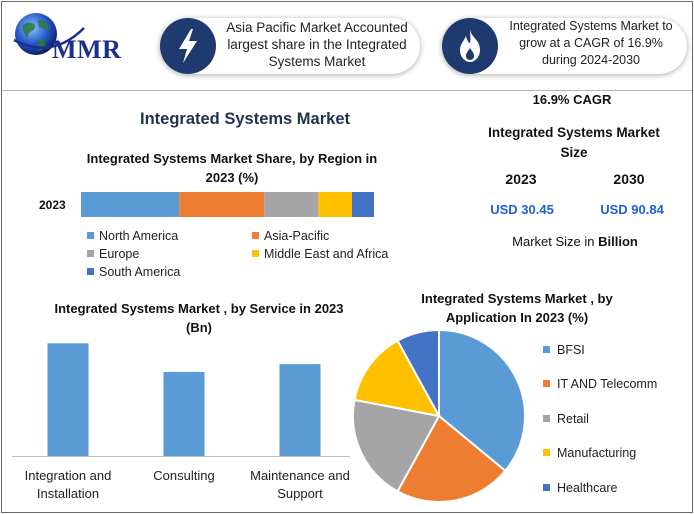 The width and height of the screenshot is (694, 514). What do you see at coordinates (300, 484) in the screenshot?
I see `service-category-label: Maintenance and Support` at bounding box center [300, 484].